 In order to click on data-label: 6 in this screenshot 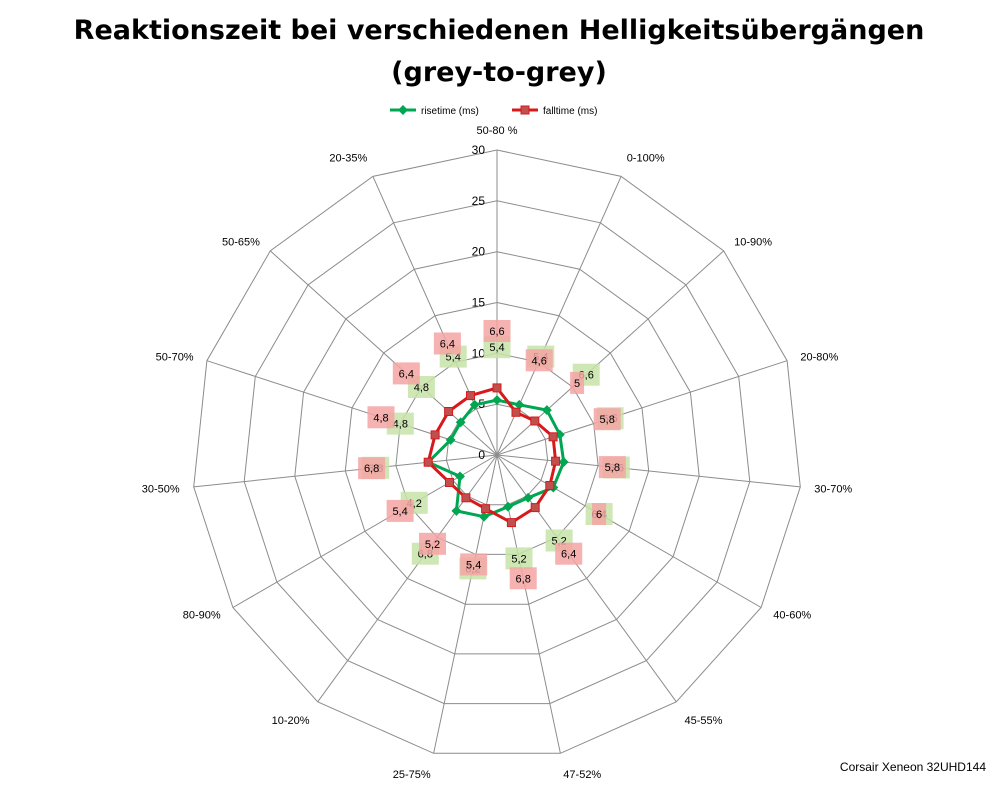, I will do `click(599, 515)`.